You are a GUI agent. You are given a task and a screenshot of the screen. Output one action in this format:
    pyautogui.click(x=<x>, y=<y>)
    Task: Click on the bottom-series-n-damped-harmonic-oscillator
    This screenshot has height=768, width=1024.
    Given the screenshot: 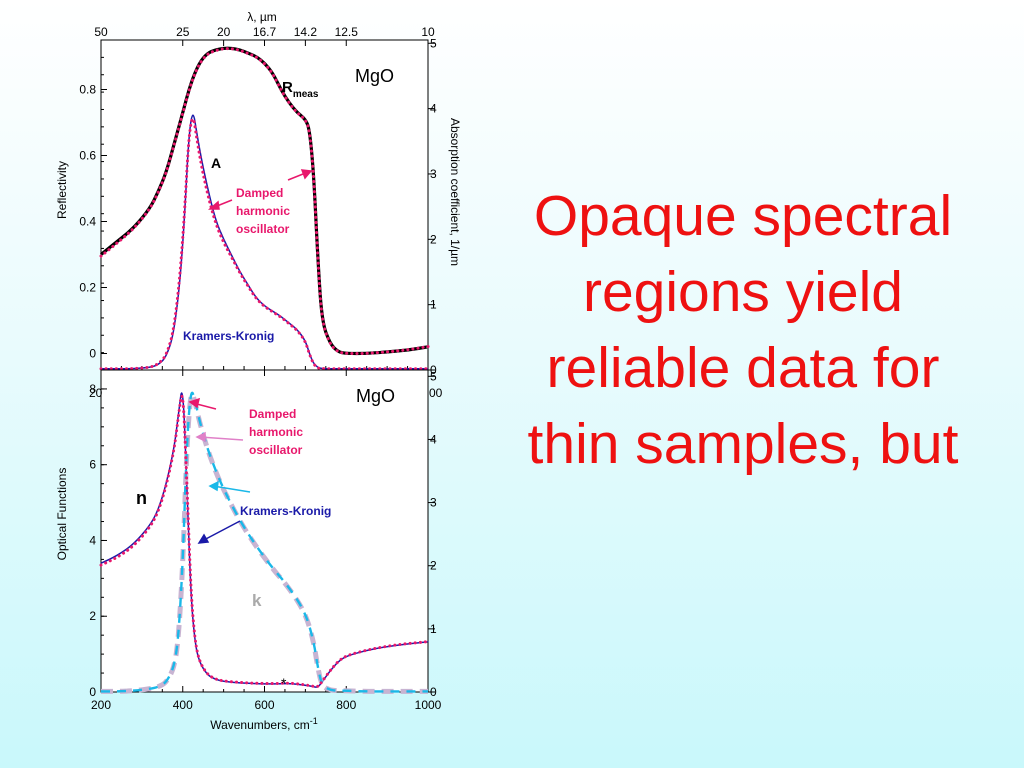 What is the action you would take?
    pyautogui.click(x=264, y=541)
    